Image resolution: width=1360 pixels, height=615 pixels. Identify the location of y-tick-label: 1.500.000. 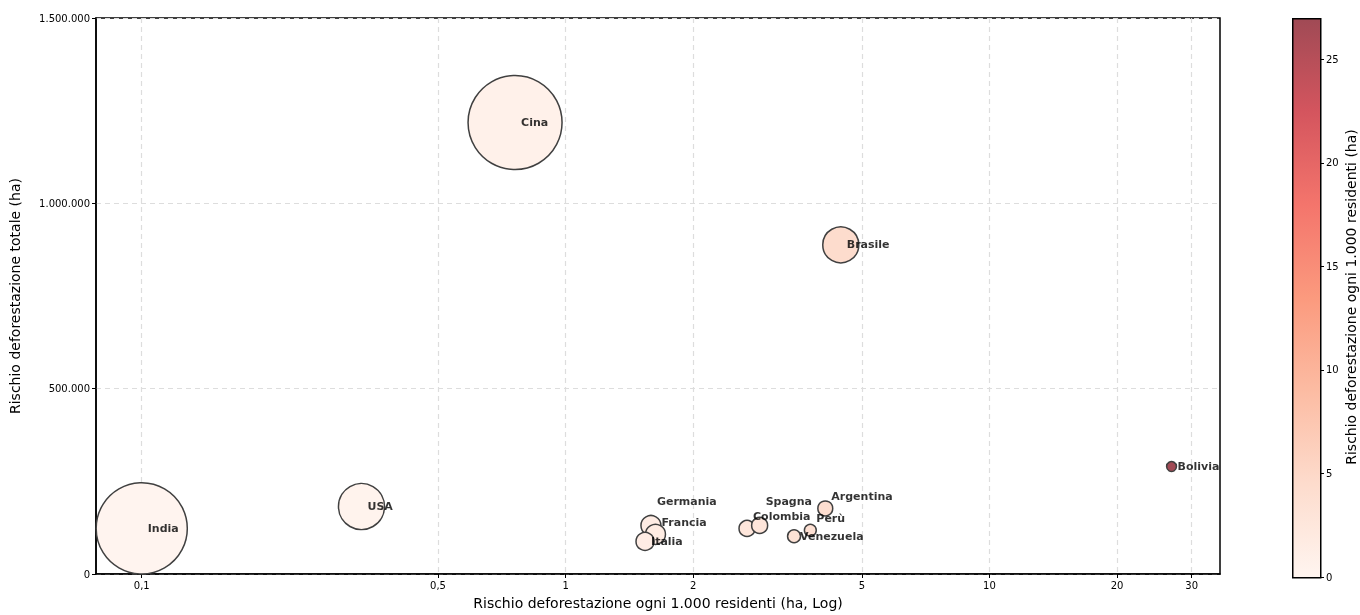
(64, 18).